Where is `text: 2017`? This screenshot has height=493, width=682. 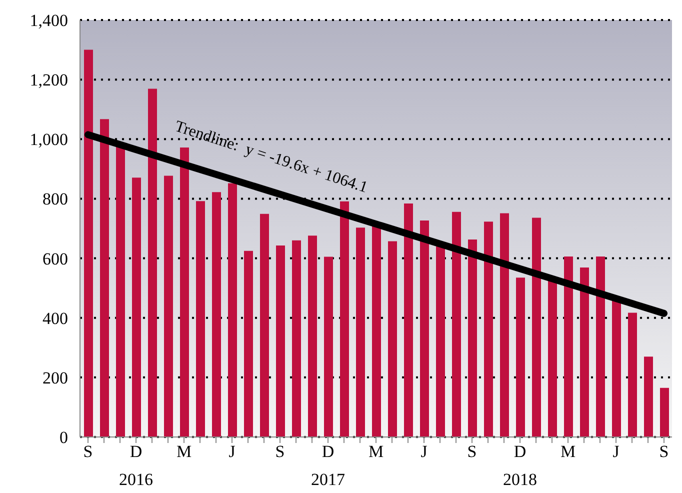
text: 2017 is located at coordinates (328, 480).